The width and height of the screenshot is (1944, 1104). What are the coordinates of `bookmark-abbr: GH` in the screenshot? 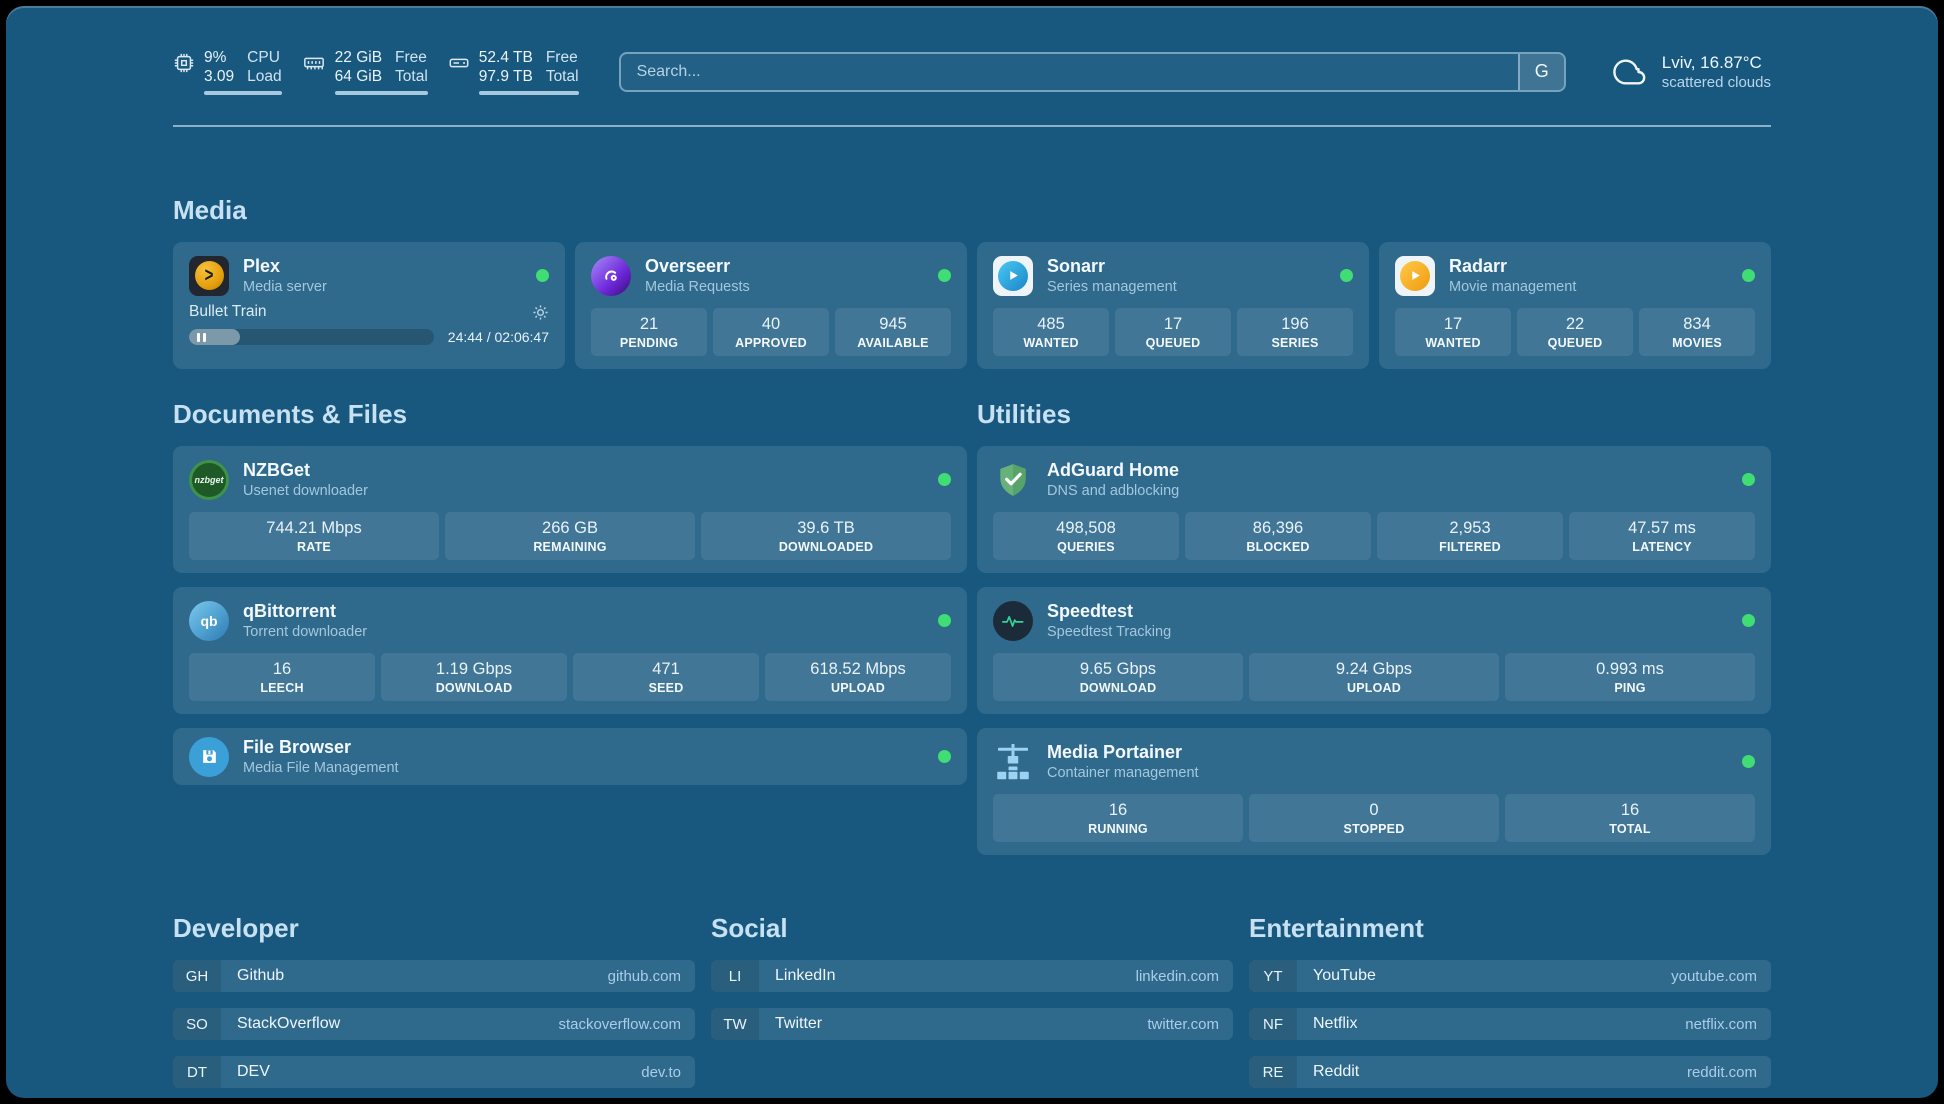 It's located at (197, 976).